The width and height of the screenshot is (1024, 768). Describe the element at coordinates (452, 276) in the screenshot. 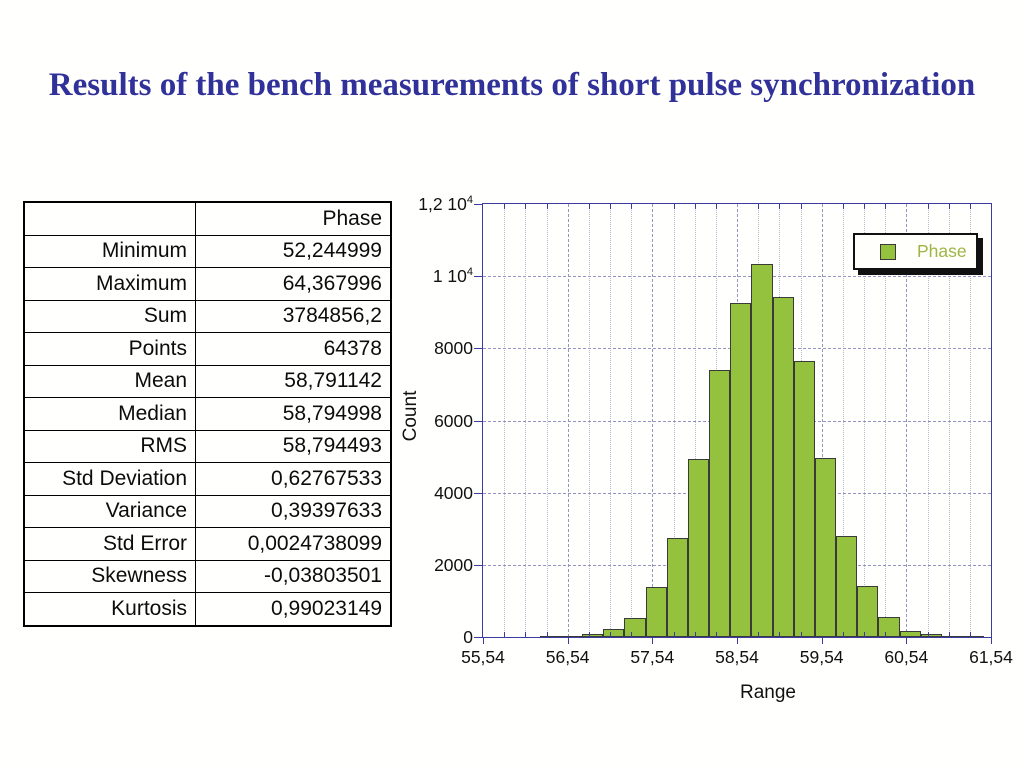

I see `y-tick-label: 1 104` at that location.